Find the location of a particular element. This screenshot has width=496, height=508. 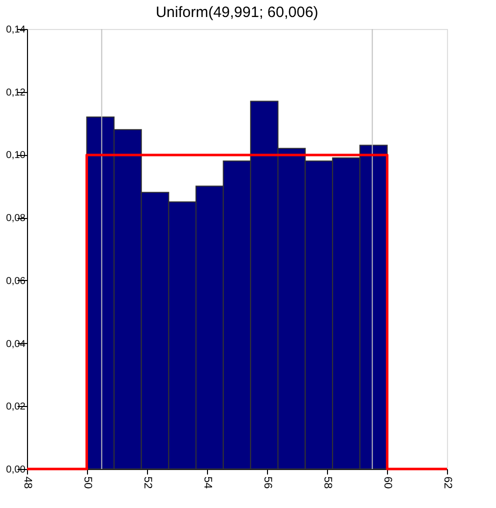

x-tick-label: 50 is located at coordinates (88, 482).